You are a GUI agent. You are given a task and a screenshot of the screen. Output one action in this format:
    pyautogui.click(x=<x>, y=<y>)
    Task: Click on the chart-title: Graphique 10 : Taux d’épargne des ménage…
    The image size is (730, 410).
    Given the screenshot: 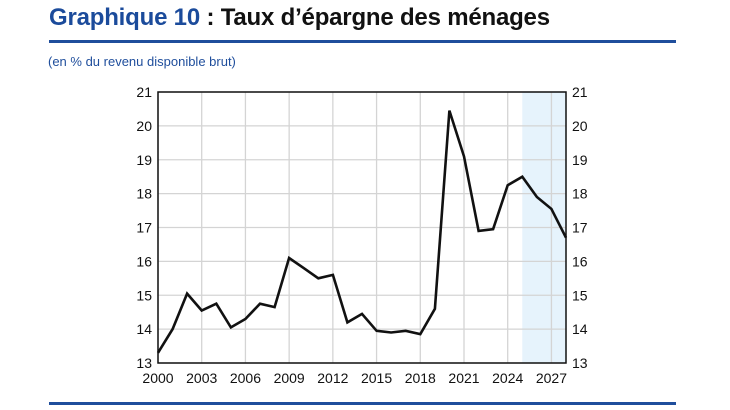 What is the action you would take?
    pyautogui.click(x=299, y=18)
    